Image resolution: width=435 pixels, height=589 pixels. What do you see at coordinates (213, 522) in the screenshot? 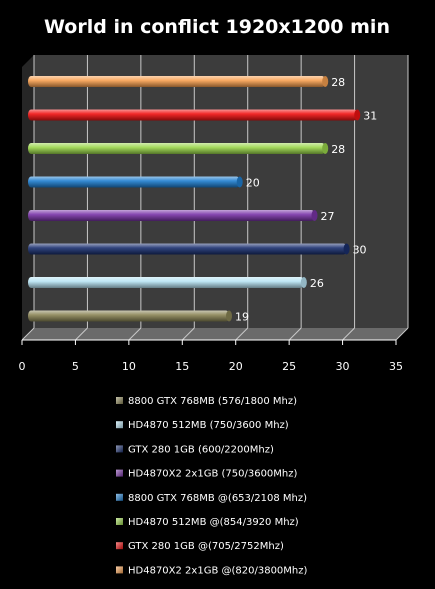
I see `legend-label: HD4870 512MB @(854/3920 Mhz)` at bounding box center [213, 522].